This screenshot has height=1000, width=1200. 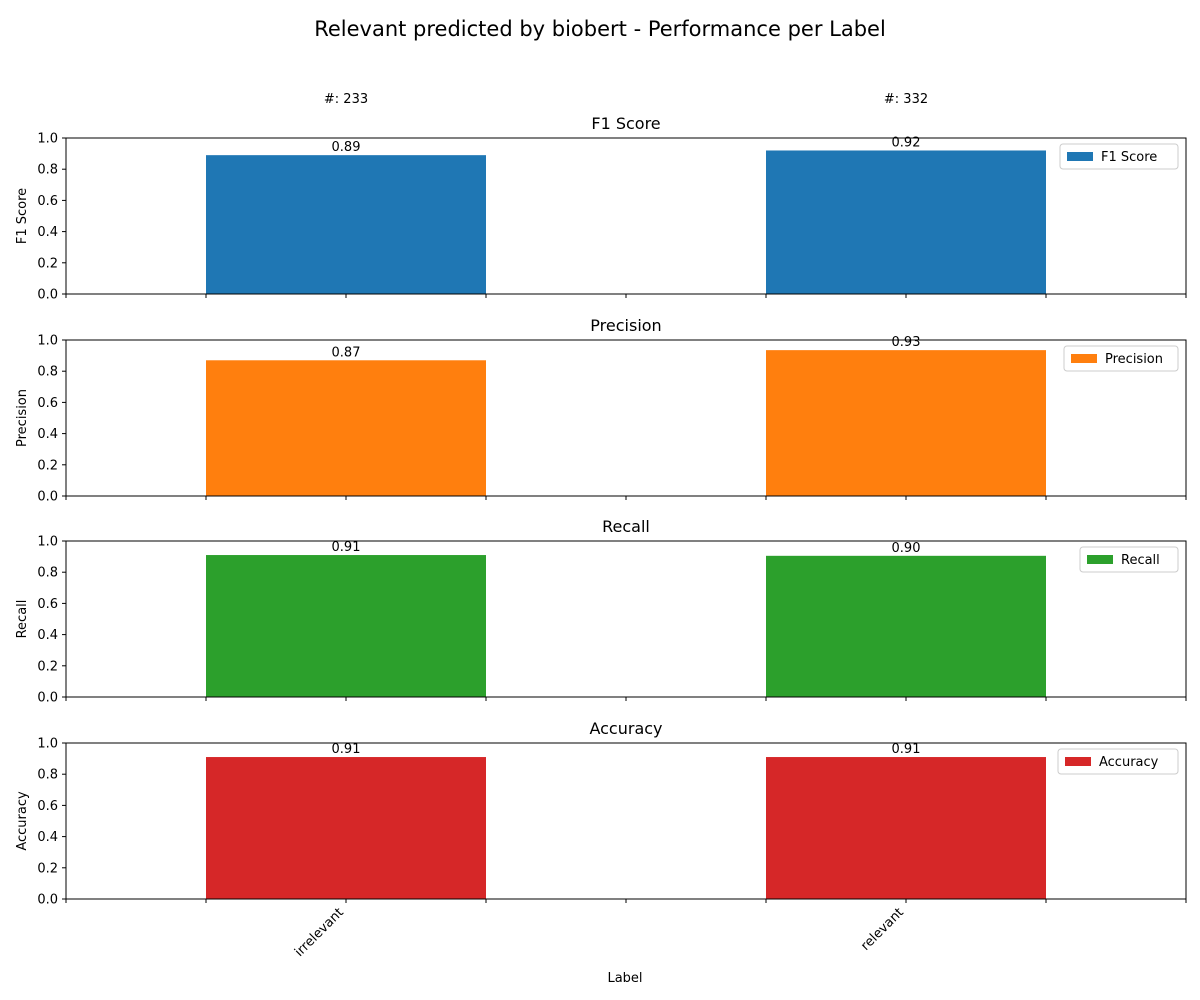 I want to click on legend-label: Precision, so click(x=1134, y=359).